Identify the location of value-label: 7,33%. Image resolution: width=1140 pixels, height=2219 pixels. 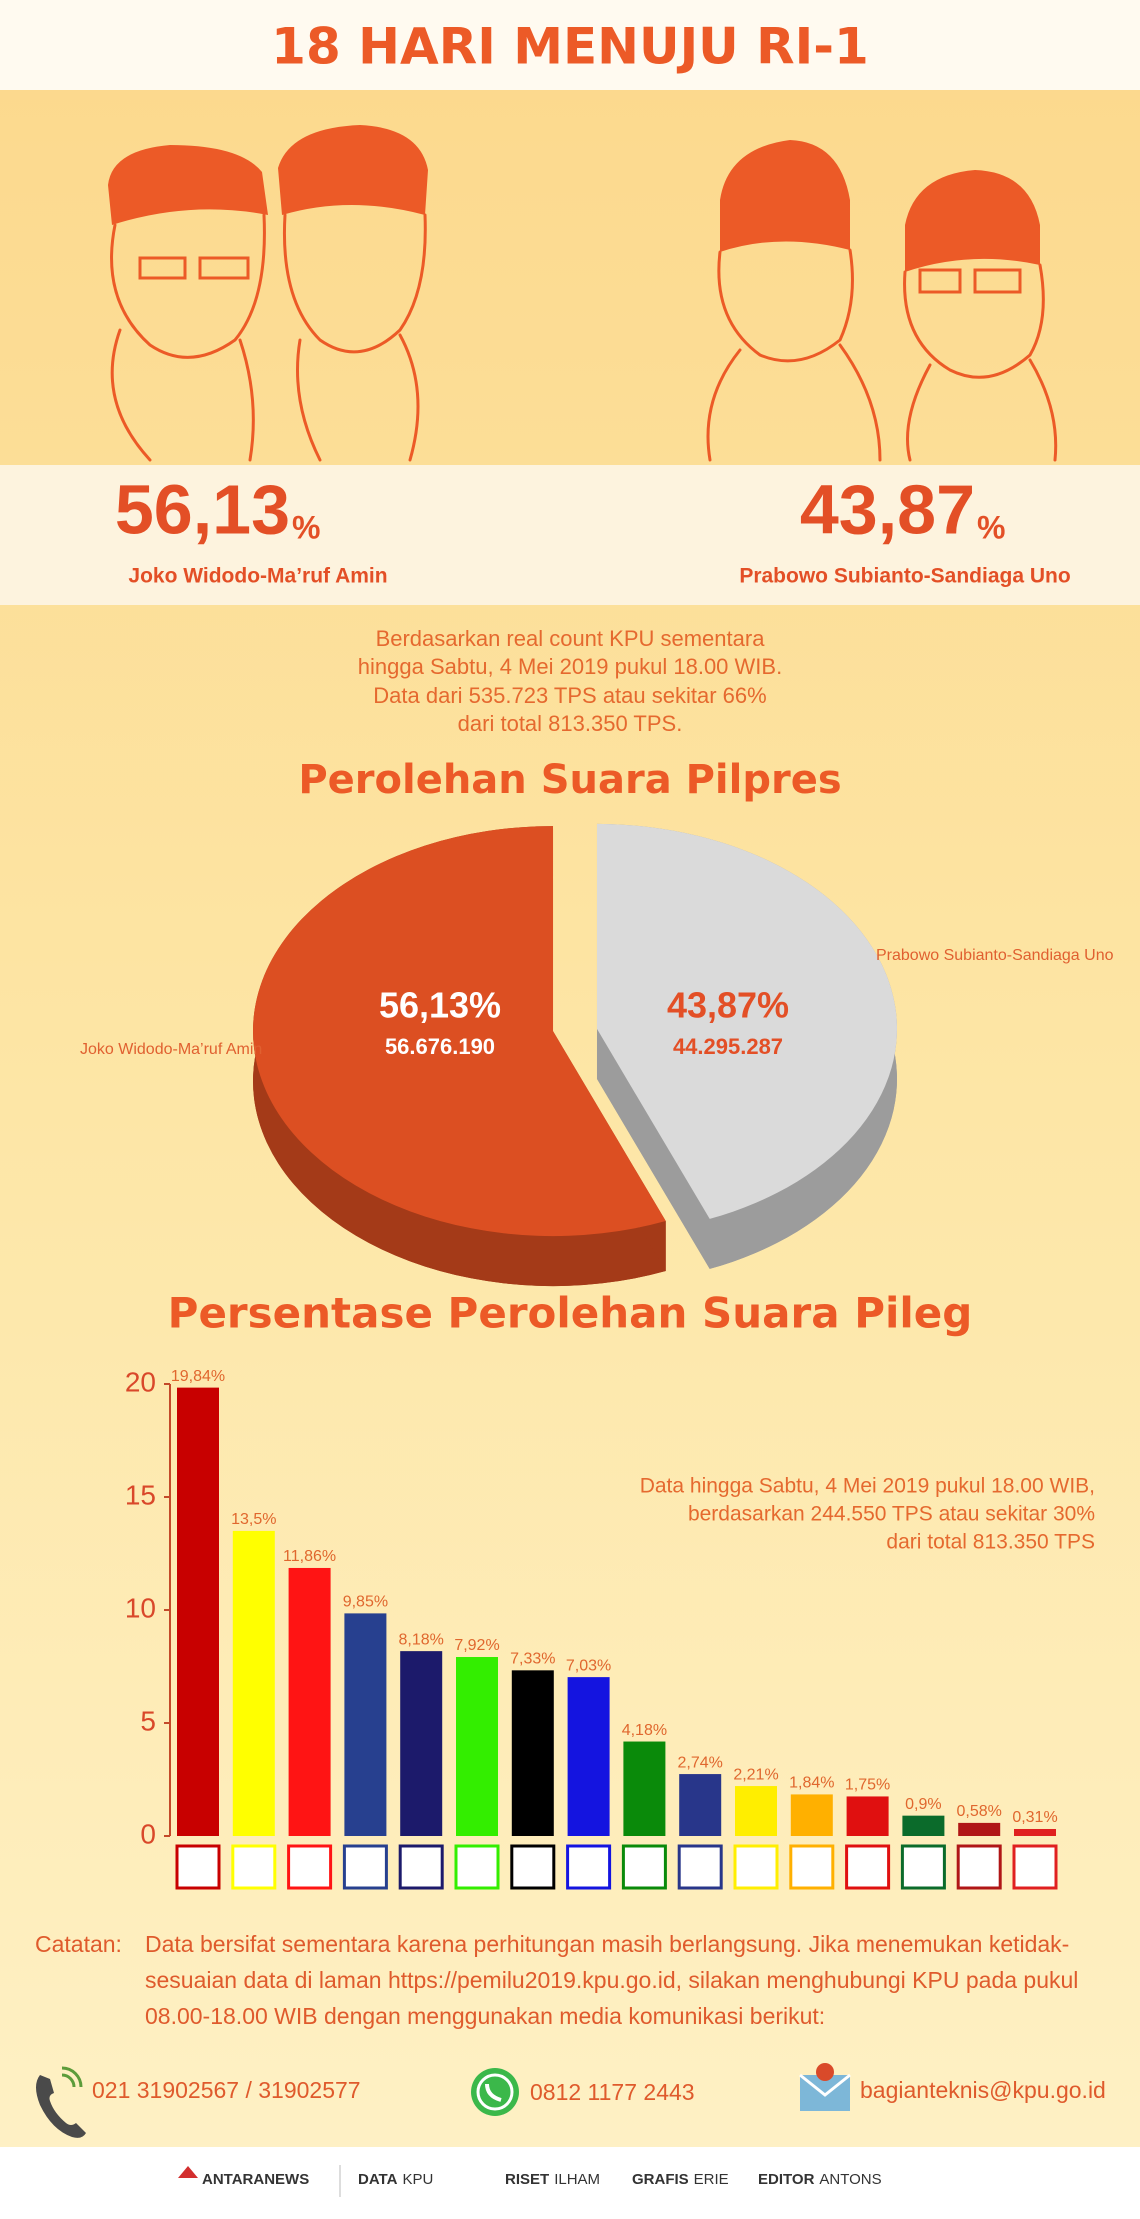
(532, 1659).